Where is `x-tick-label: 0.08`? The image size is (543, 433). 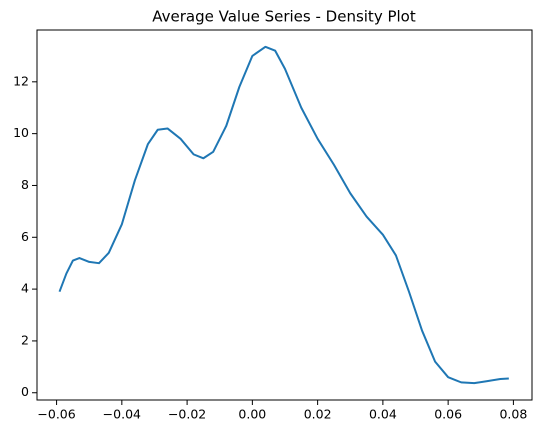 x-tick-label: 0.08 is located at coordinates (513, 414).